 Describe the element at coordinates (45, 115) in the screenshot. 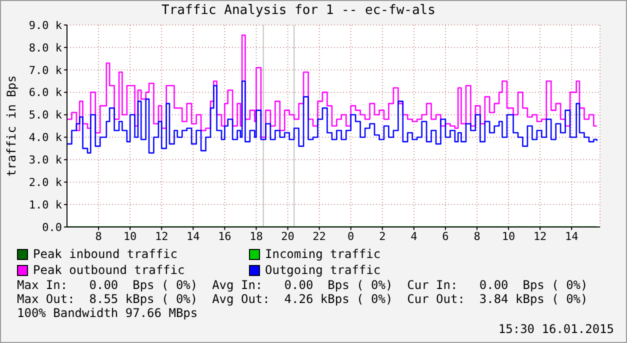

I see `y-tick-label: 5.0 k` at that location.